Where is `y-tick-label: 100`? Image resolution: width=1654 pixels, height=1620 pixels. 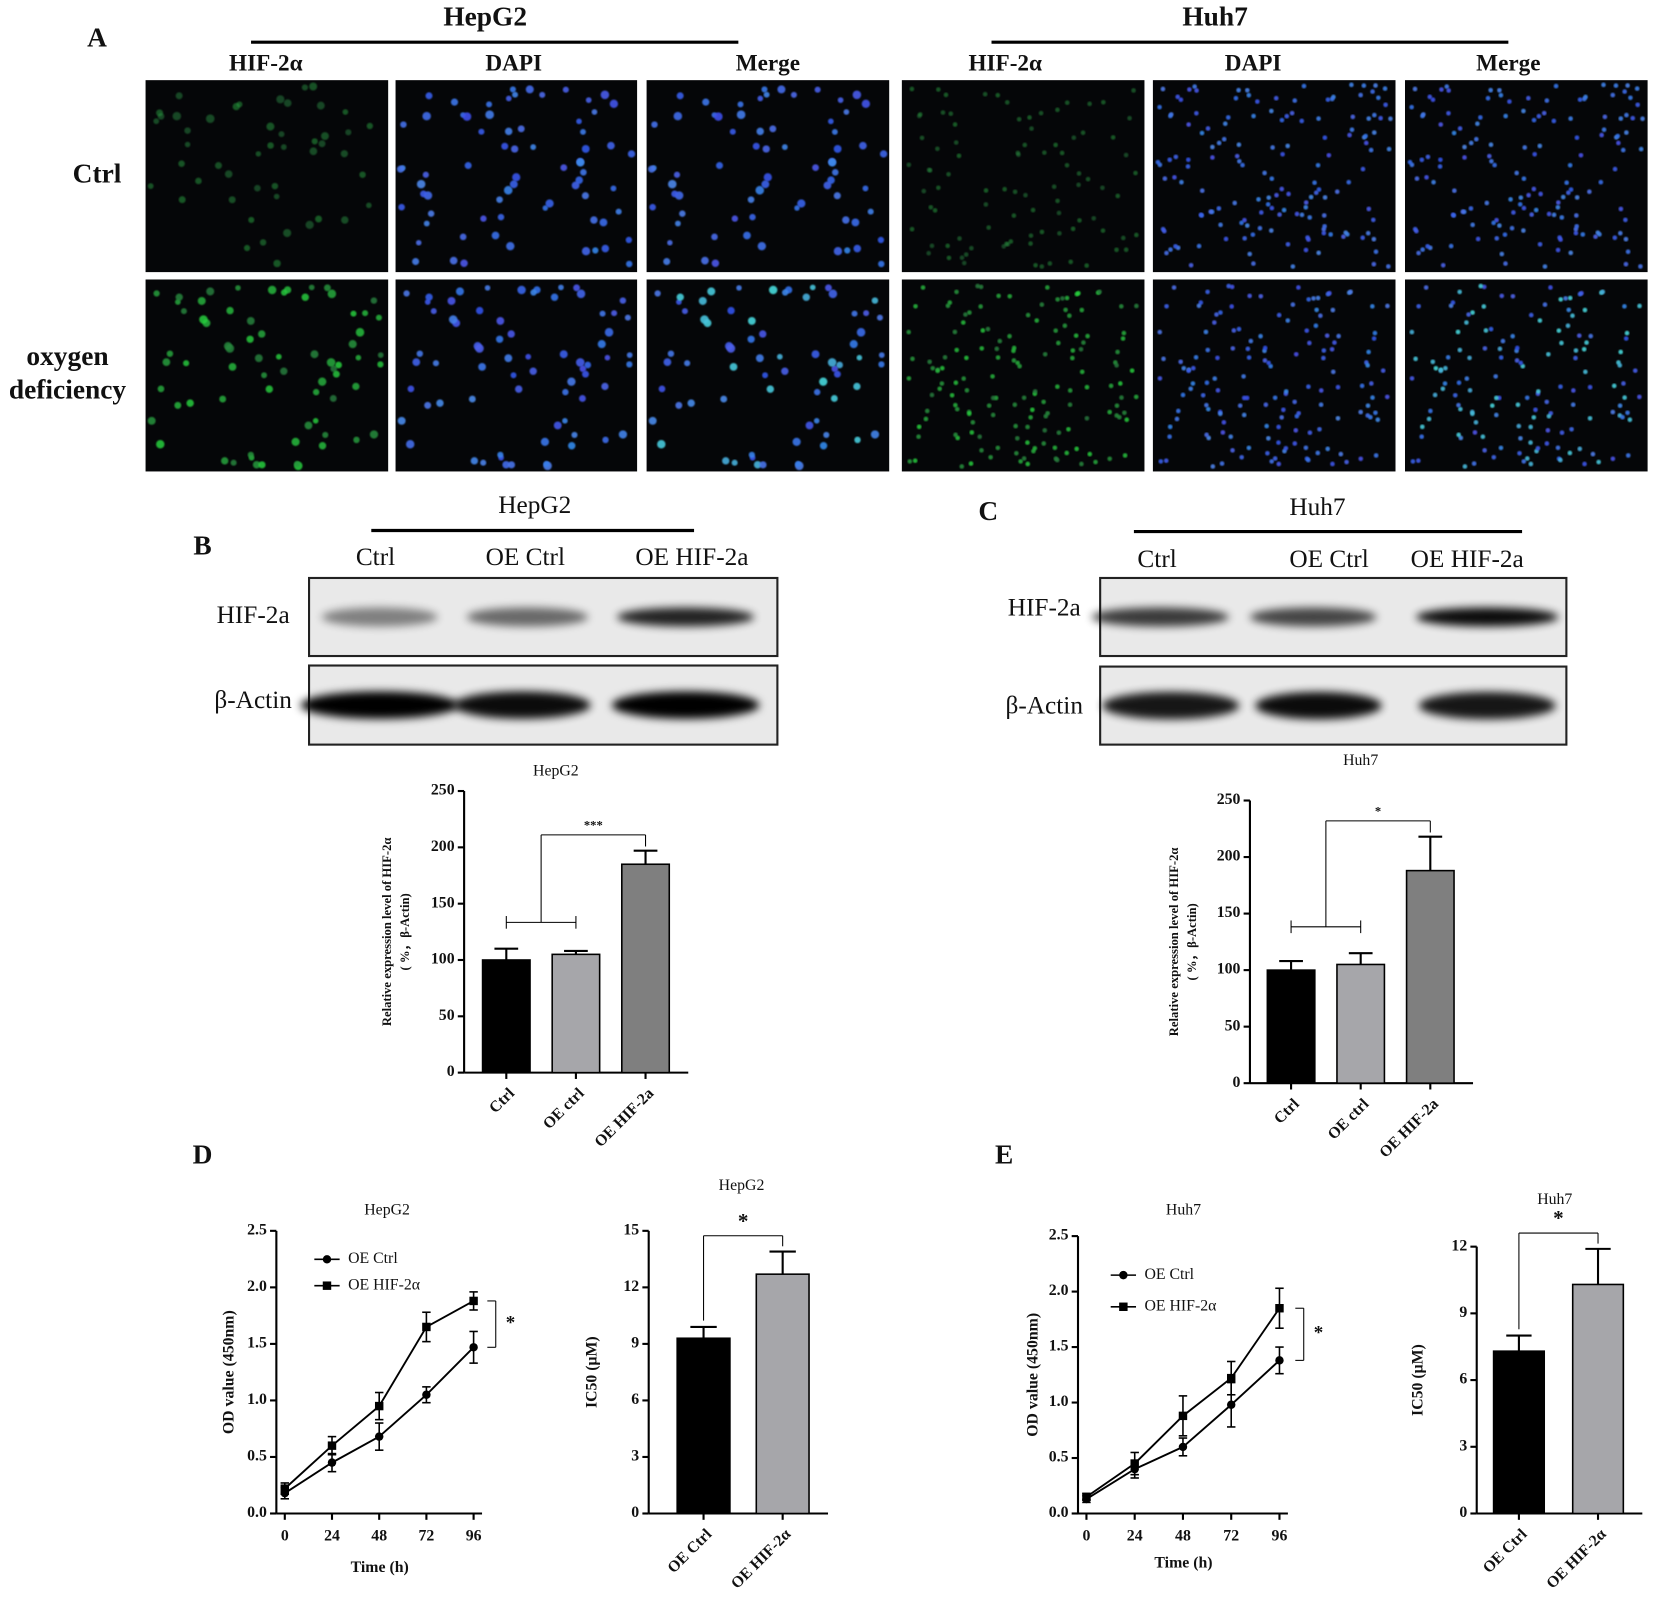
y-tick-label: 100 is located at coordinates (443, 959).